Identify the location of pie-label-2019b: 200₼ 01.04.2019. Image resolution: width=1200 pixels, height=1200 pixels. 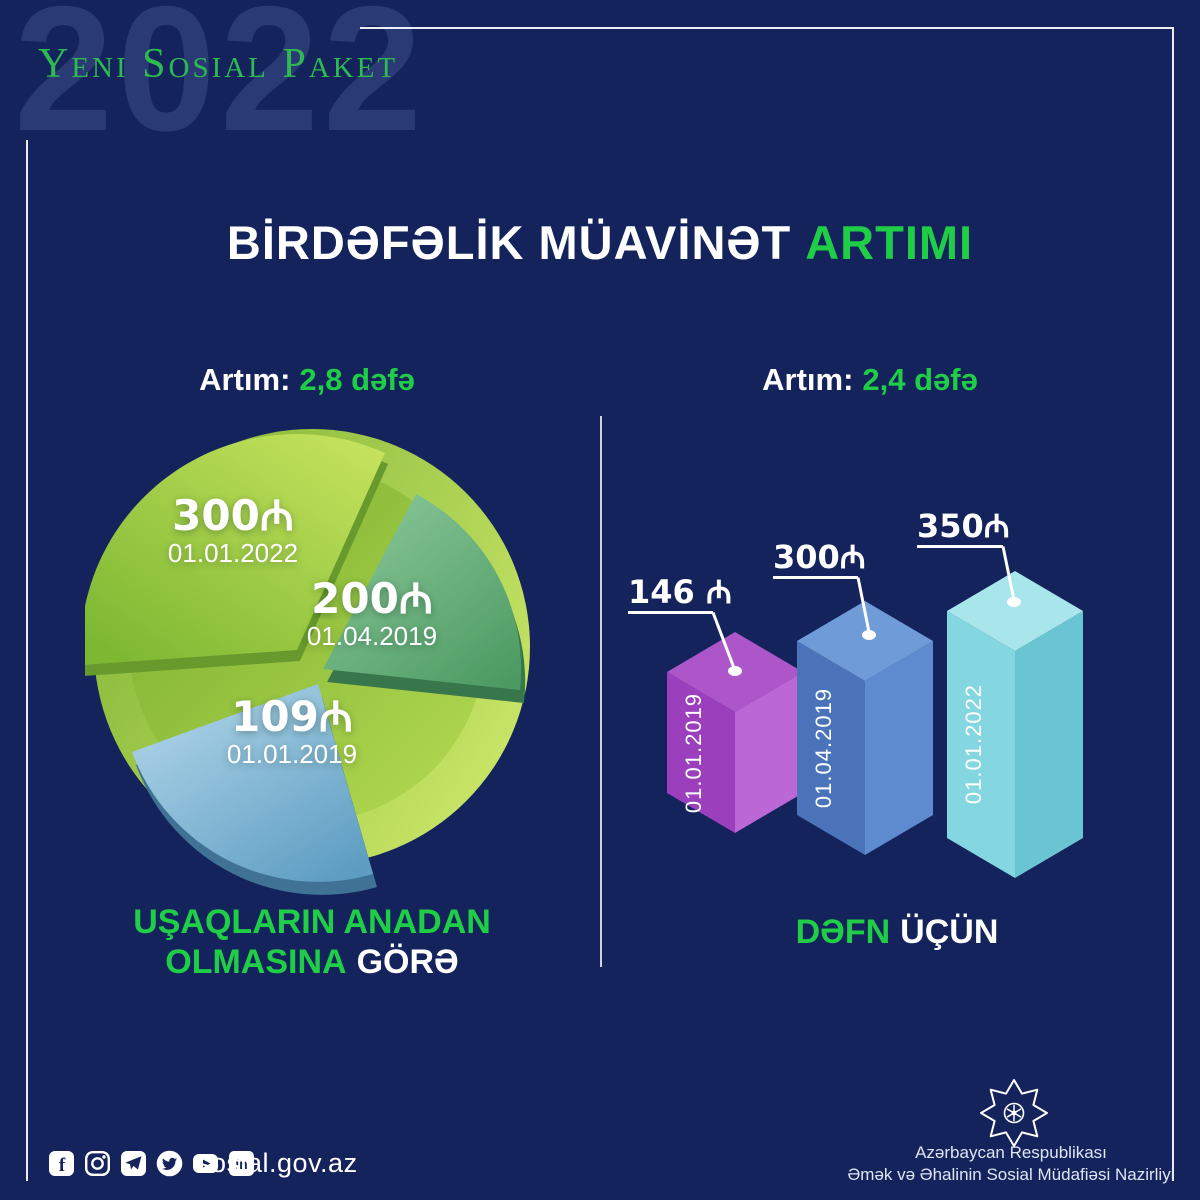
(372, 613).